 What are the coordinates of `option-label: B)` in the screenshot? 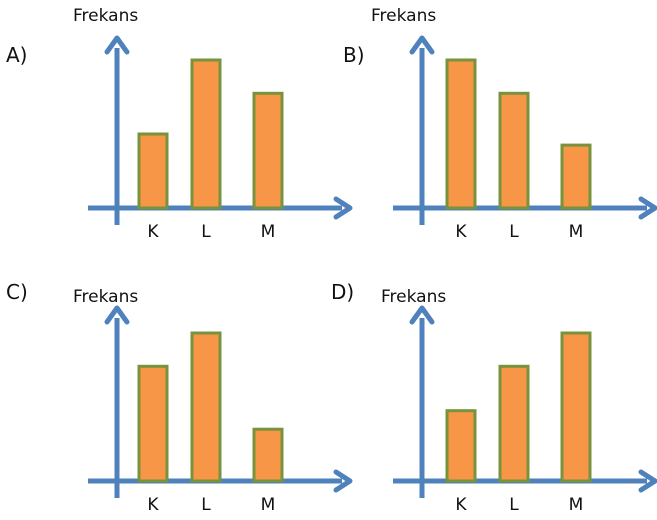 It's located at (354, 55).